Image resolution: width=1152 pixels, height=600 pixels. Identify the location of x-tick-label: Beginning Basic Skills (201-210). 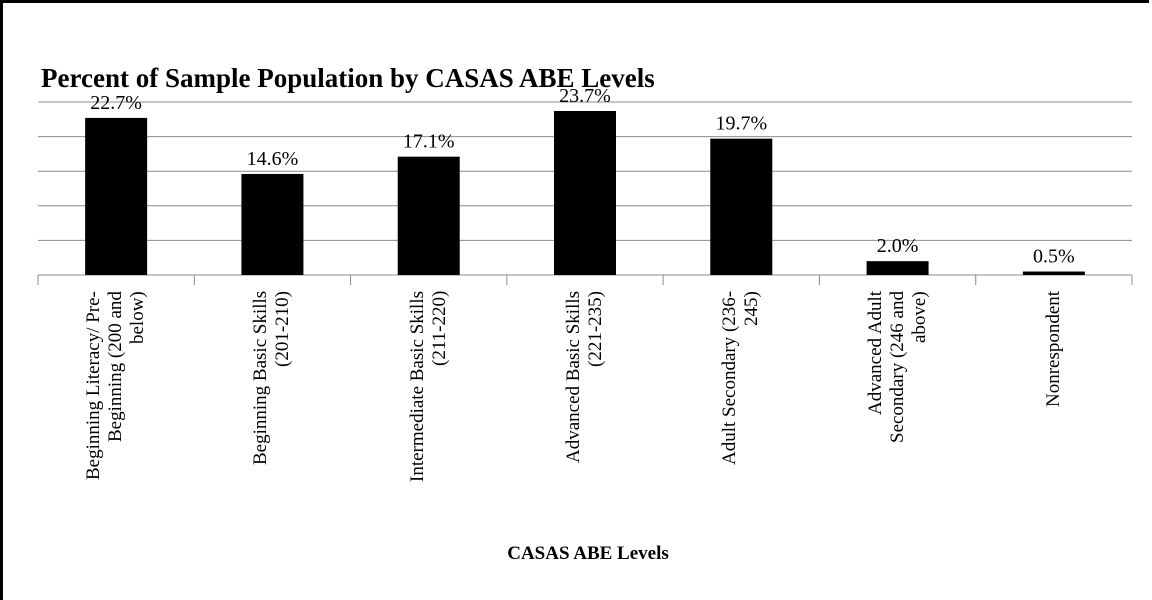
(272, 378).